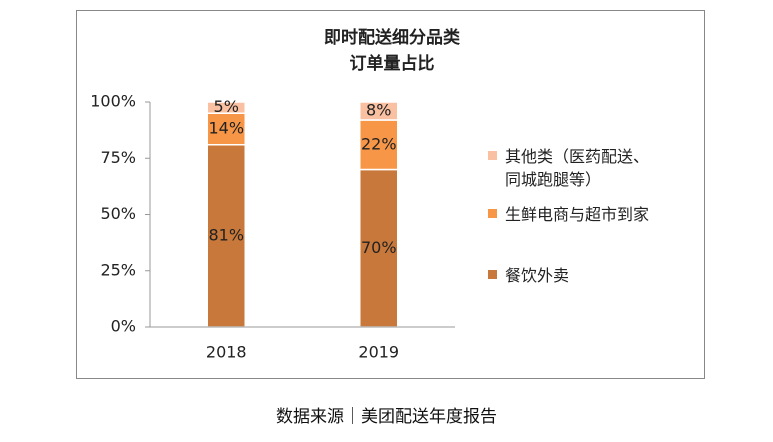 This screenshot has height=442, width=773. I want to click on data-label: 8%, so click(378, 110).